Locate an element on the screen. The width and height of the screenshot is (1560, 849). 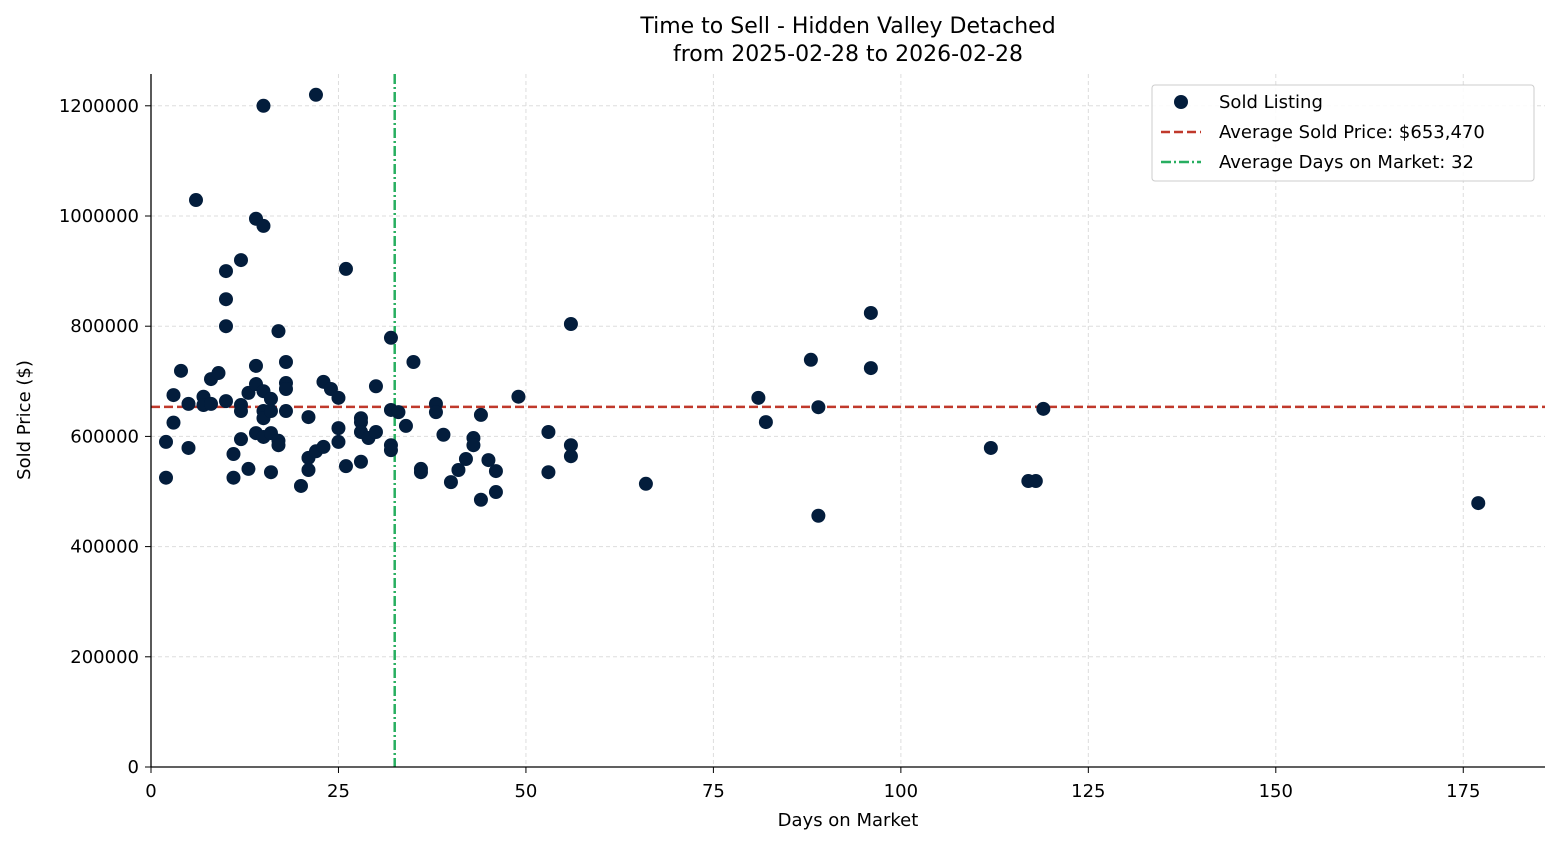
x-tick-label: 100 is located at coordinates (901, 791).